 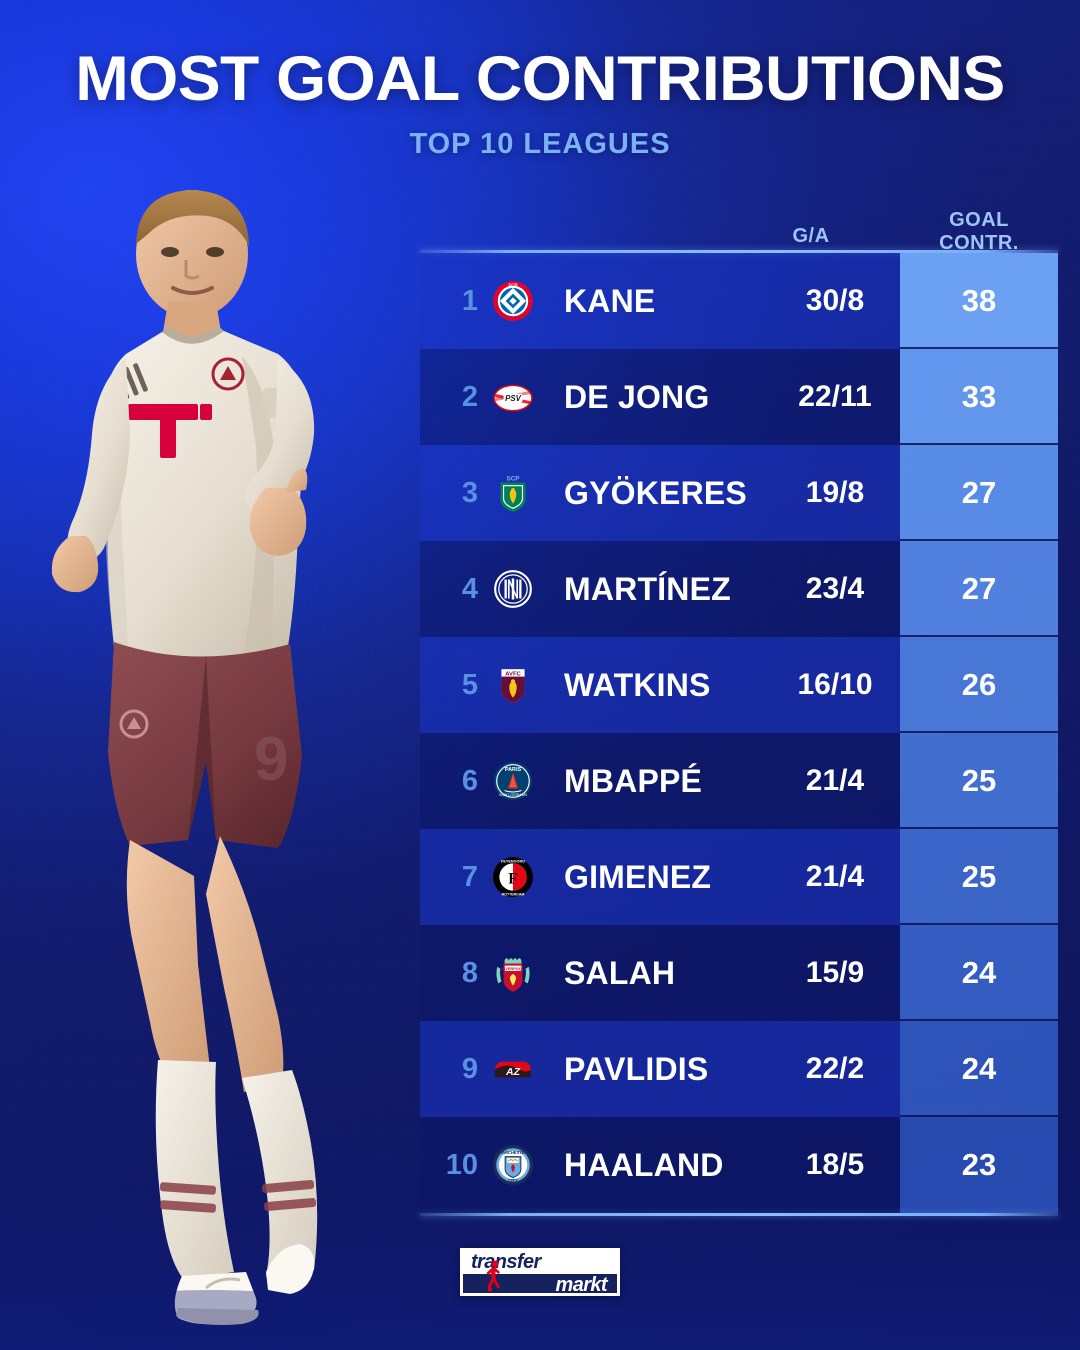 I want to click on row-rank: 6, so click(x=469, y=780).